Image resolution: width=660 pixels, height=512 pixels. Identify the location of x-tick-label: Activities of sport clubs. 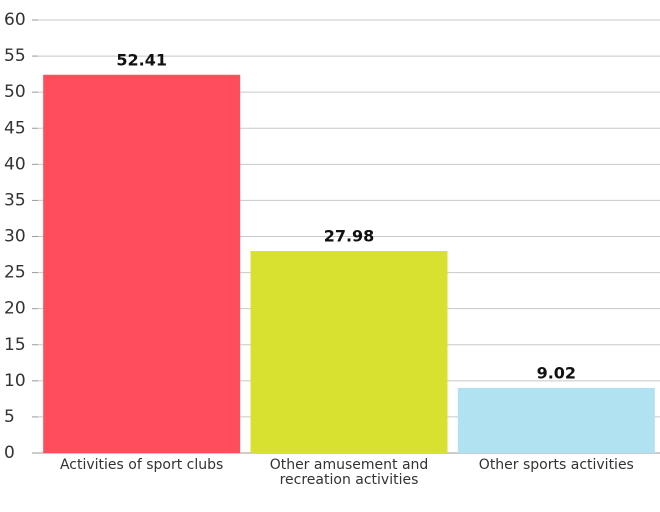
(141, 465).